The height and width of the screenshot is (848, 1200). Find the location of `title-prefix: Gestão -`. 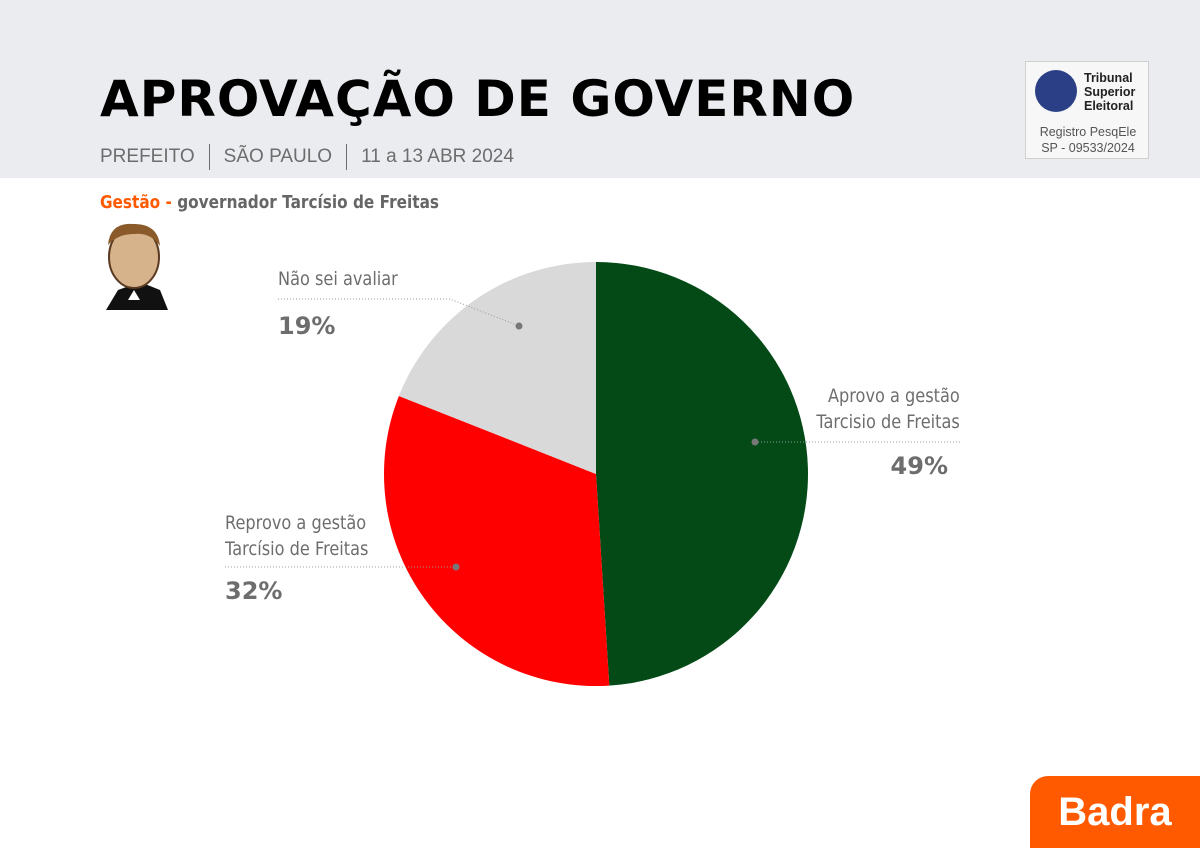

title-prefix: Gestão - is located at coordinates (136, 202).